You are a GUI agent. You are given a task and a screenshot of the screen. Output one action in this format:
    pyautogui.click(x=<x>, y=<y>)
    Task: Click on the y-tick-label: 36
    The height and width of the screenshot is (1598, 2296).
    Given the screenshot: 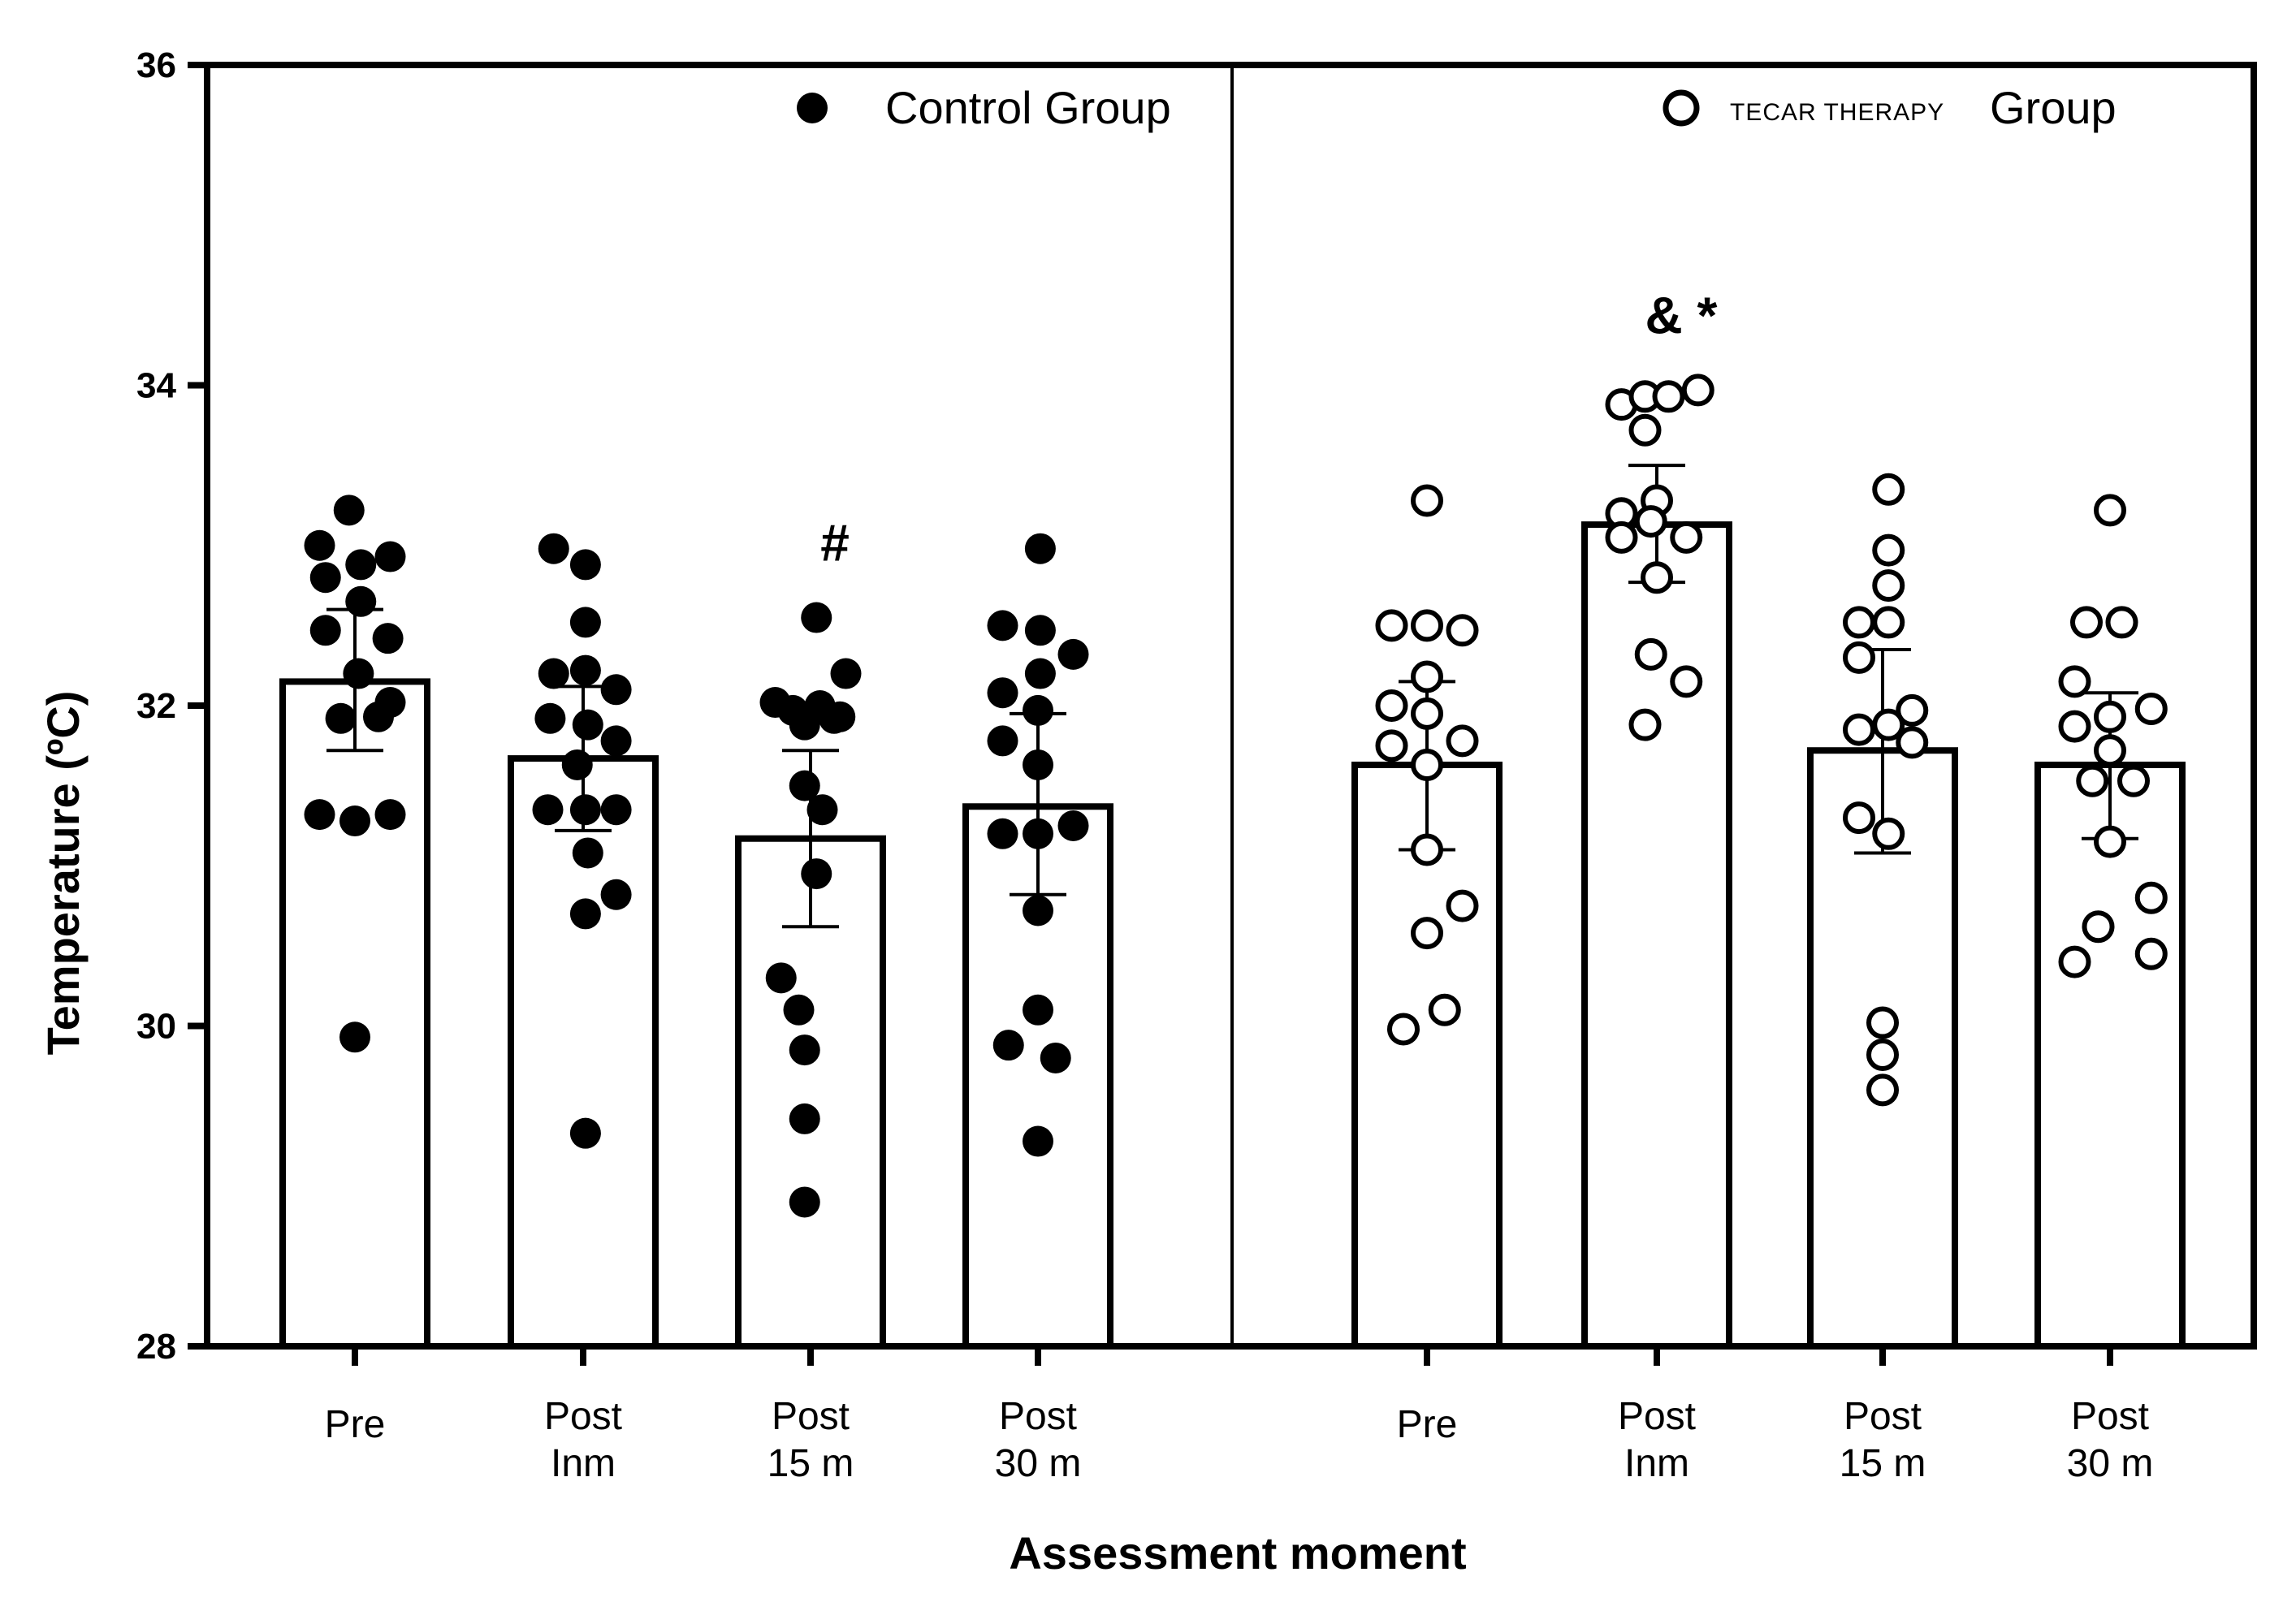 What is the action you would take?
    pyautogui.click(x=156, y=65)
    